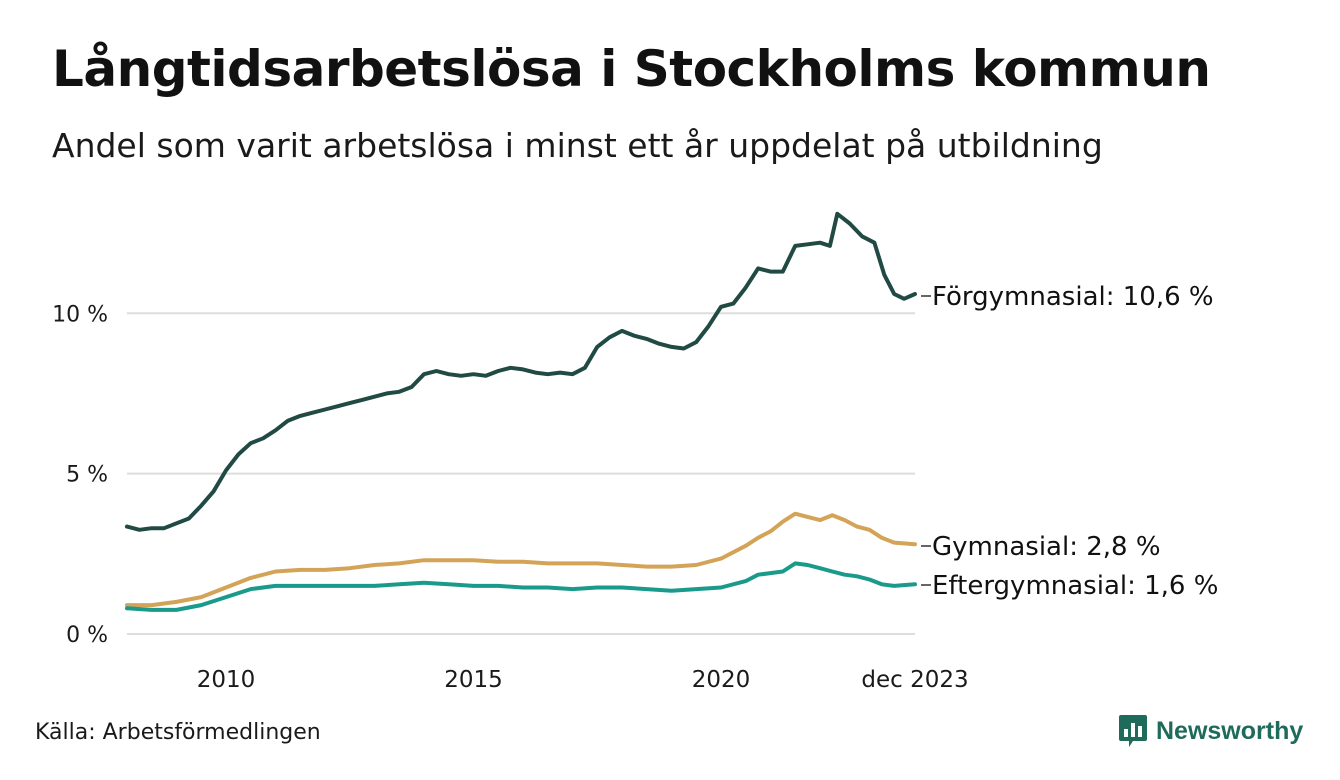 The width and height of the screenshot is (1340, 780). I want to click on x-tick-label: 2020, so click(721, 680).